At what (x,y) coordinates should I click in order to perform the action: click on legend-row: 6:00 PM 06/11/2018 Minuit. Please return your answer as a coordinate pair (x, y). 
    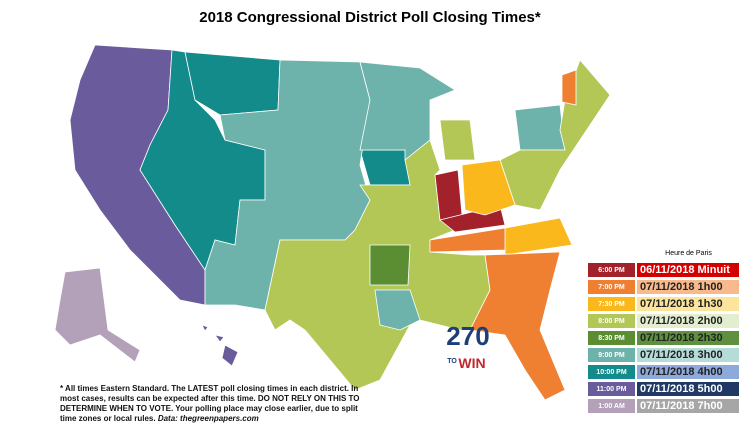
    Looking at the image, I should click on (663, 270).